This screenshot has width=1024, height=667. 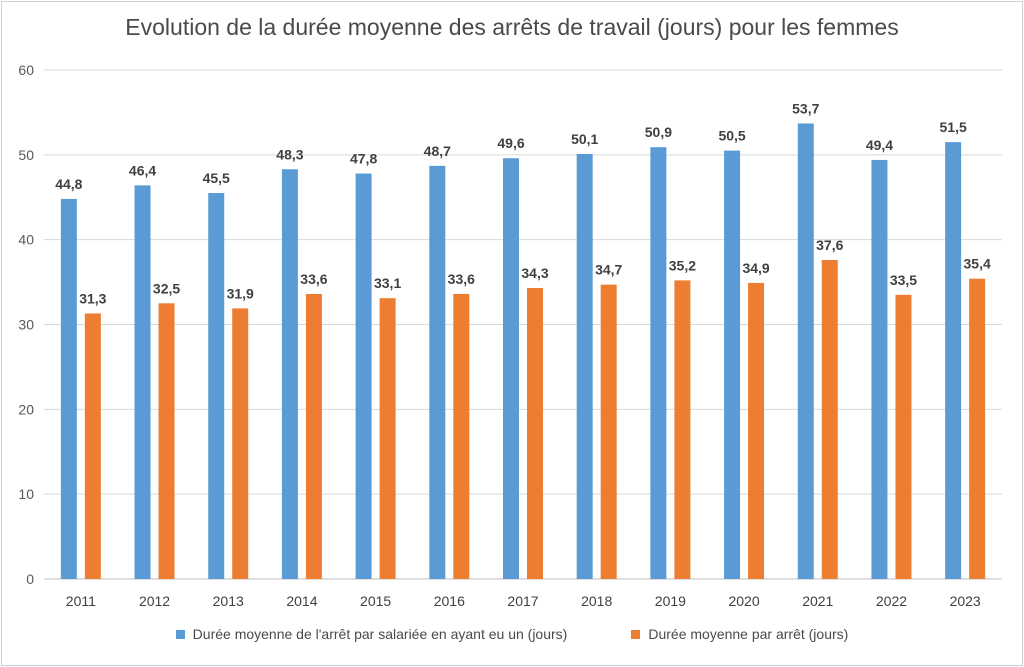 I want to click on data-label: 51,5, so click(x=953, y=127).